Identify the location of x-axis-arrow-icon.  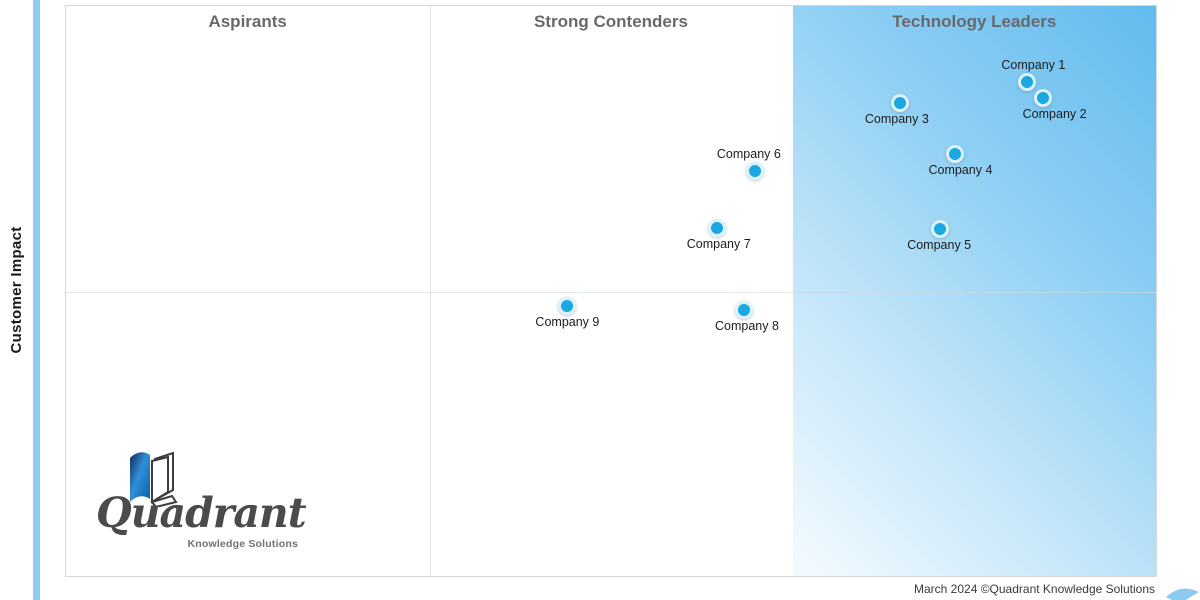
(1182, 594).